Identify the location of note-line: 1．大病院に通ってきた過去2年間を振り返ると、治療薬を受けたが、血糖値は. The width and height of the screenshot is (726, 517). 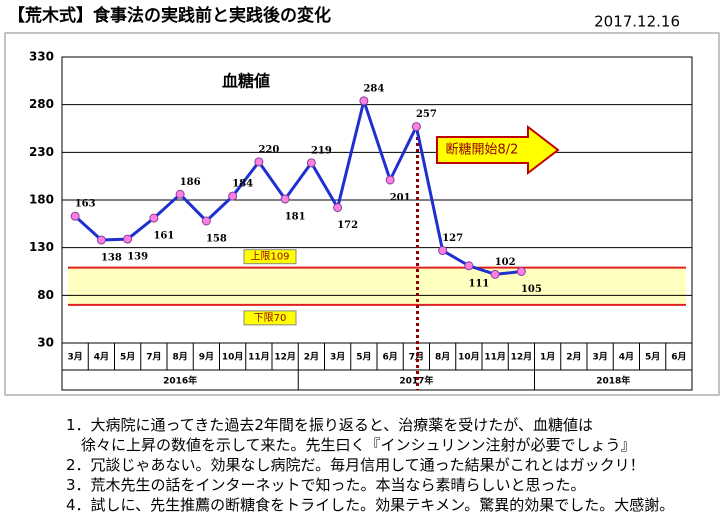
(329, 425).